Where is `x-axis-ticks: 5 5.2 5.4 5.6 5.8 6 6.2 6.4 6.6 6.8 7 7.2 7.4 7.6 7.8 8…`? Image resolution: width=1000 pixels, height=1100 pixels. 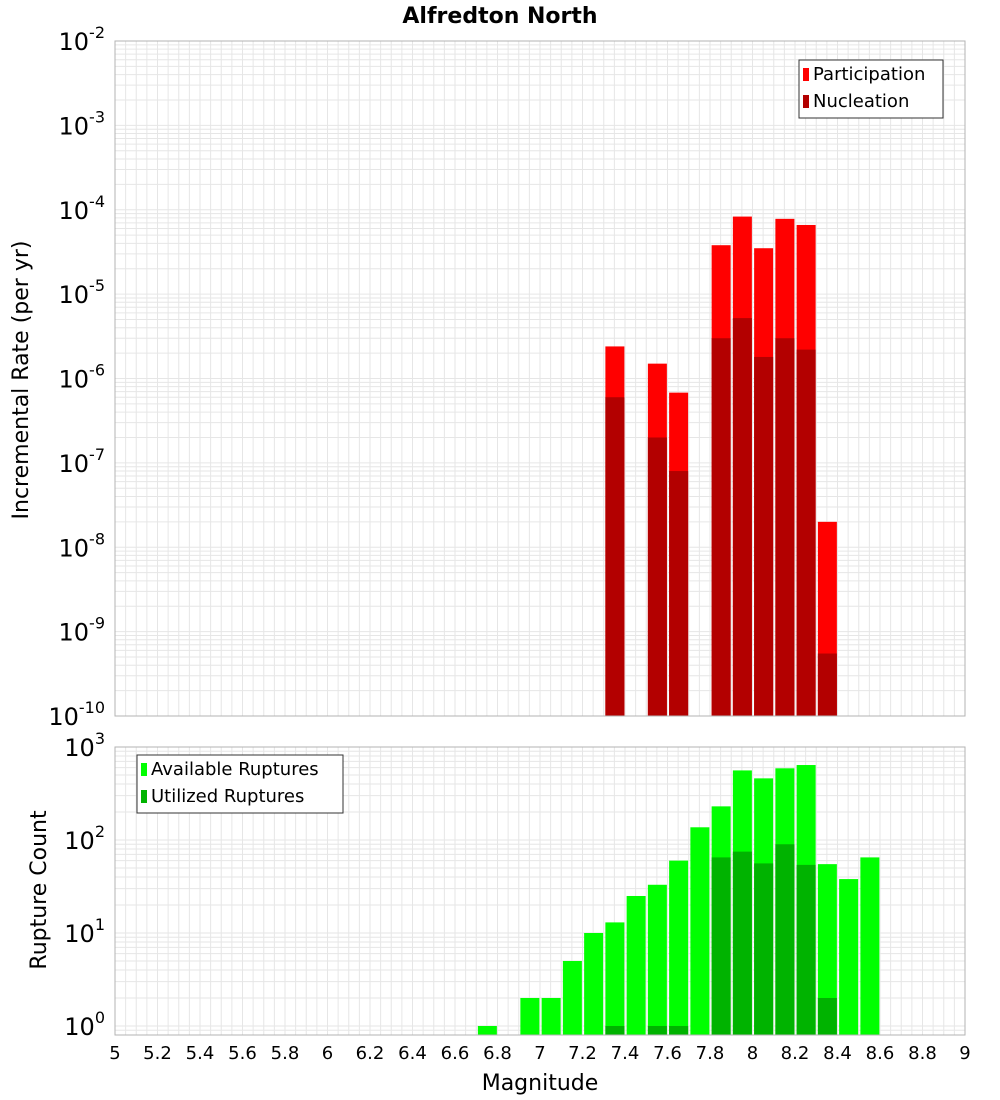 x-axis-ticks: 5 5.2 5.4 5.6 5.8 6 6.2 6.4 6.6 6.8 7 7.2 7.4 7.6 7.8 8… is located at coordinates (539, 1053).